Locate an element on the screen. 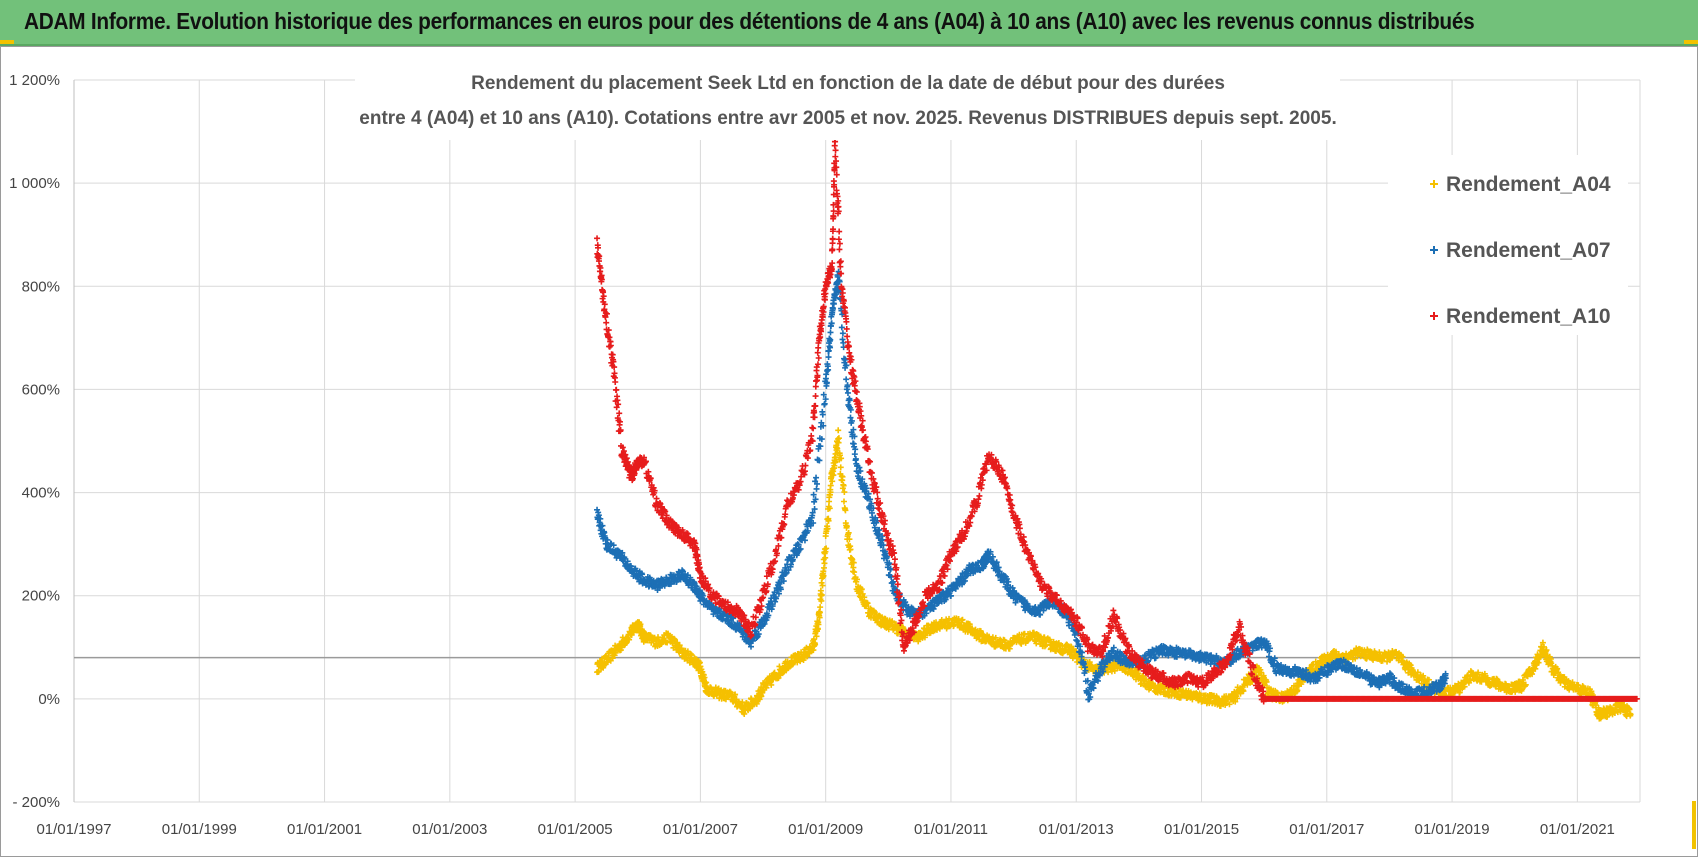 Image resolution: width=1698 pixels, height=857 pixels. x-tick-label: 01/01/1997 is located at coordinates (73, 829).